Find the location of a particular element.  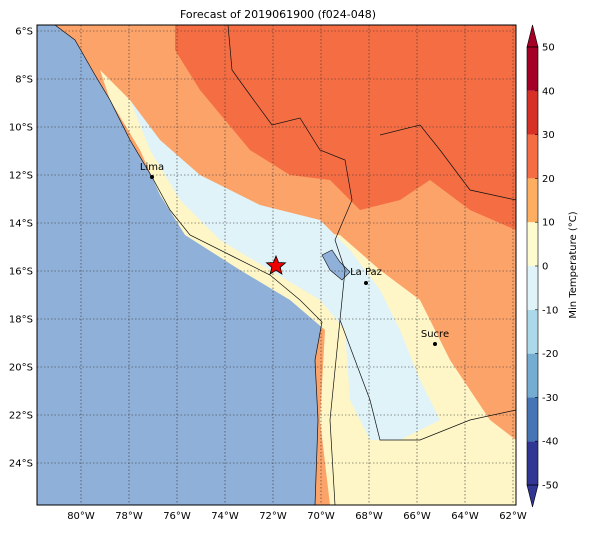

colorbar-tick-label: -30 is located at coordinates (550, 398).